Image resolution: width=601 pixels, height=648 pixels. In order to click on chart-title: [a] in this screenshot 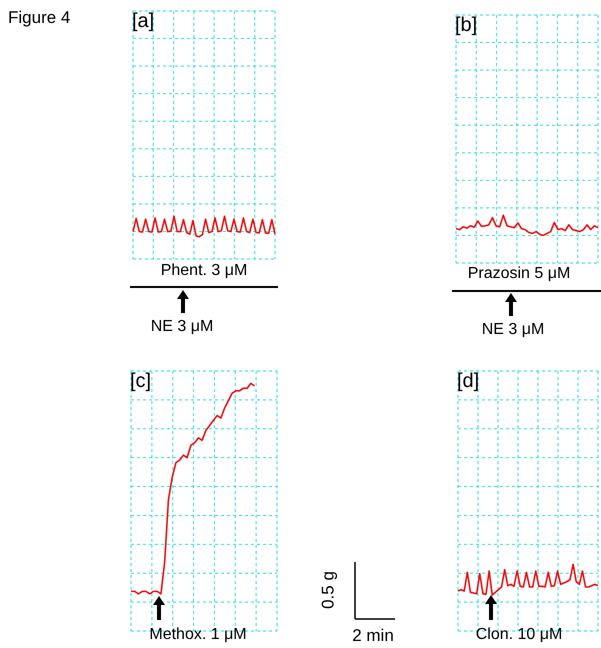, I will do `click(143, 21)`.